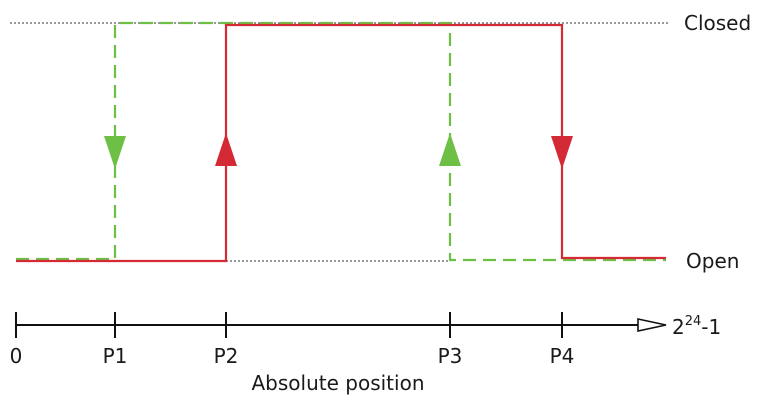  What do you see at coordinates (711, 327) in the screenshot?
I see `axis-end-suffix: -1` at bounding box center [711, 327].